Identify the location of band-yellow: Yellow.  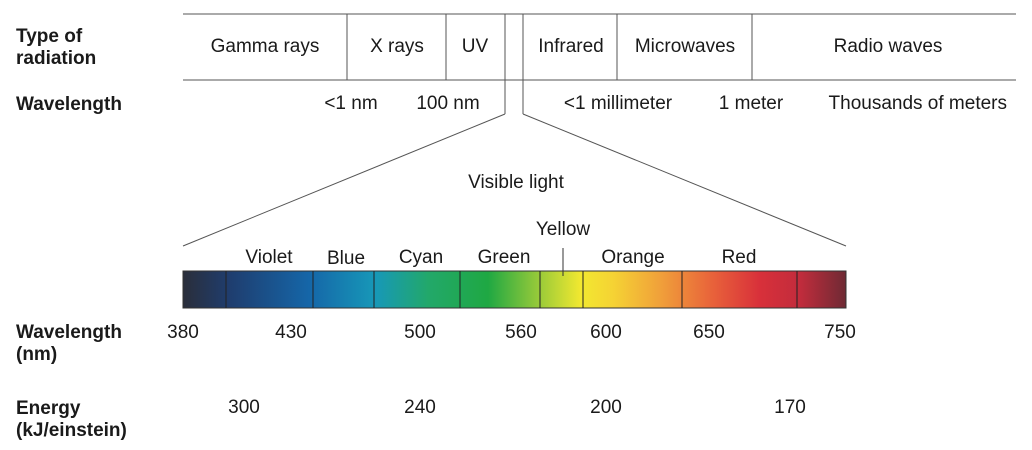
(563, 229).